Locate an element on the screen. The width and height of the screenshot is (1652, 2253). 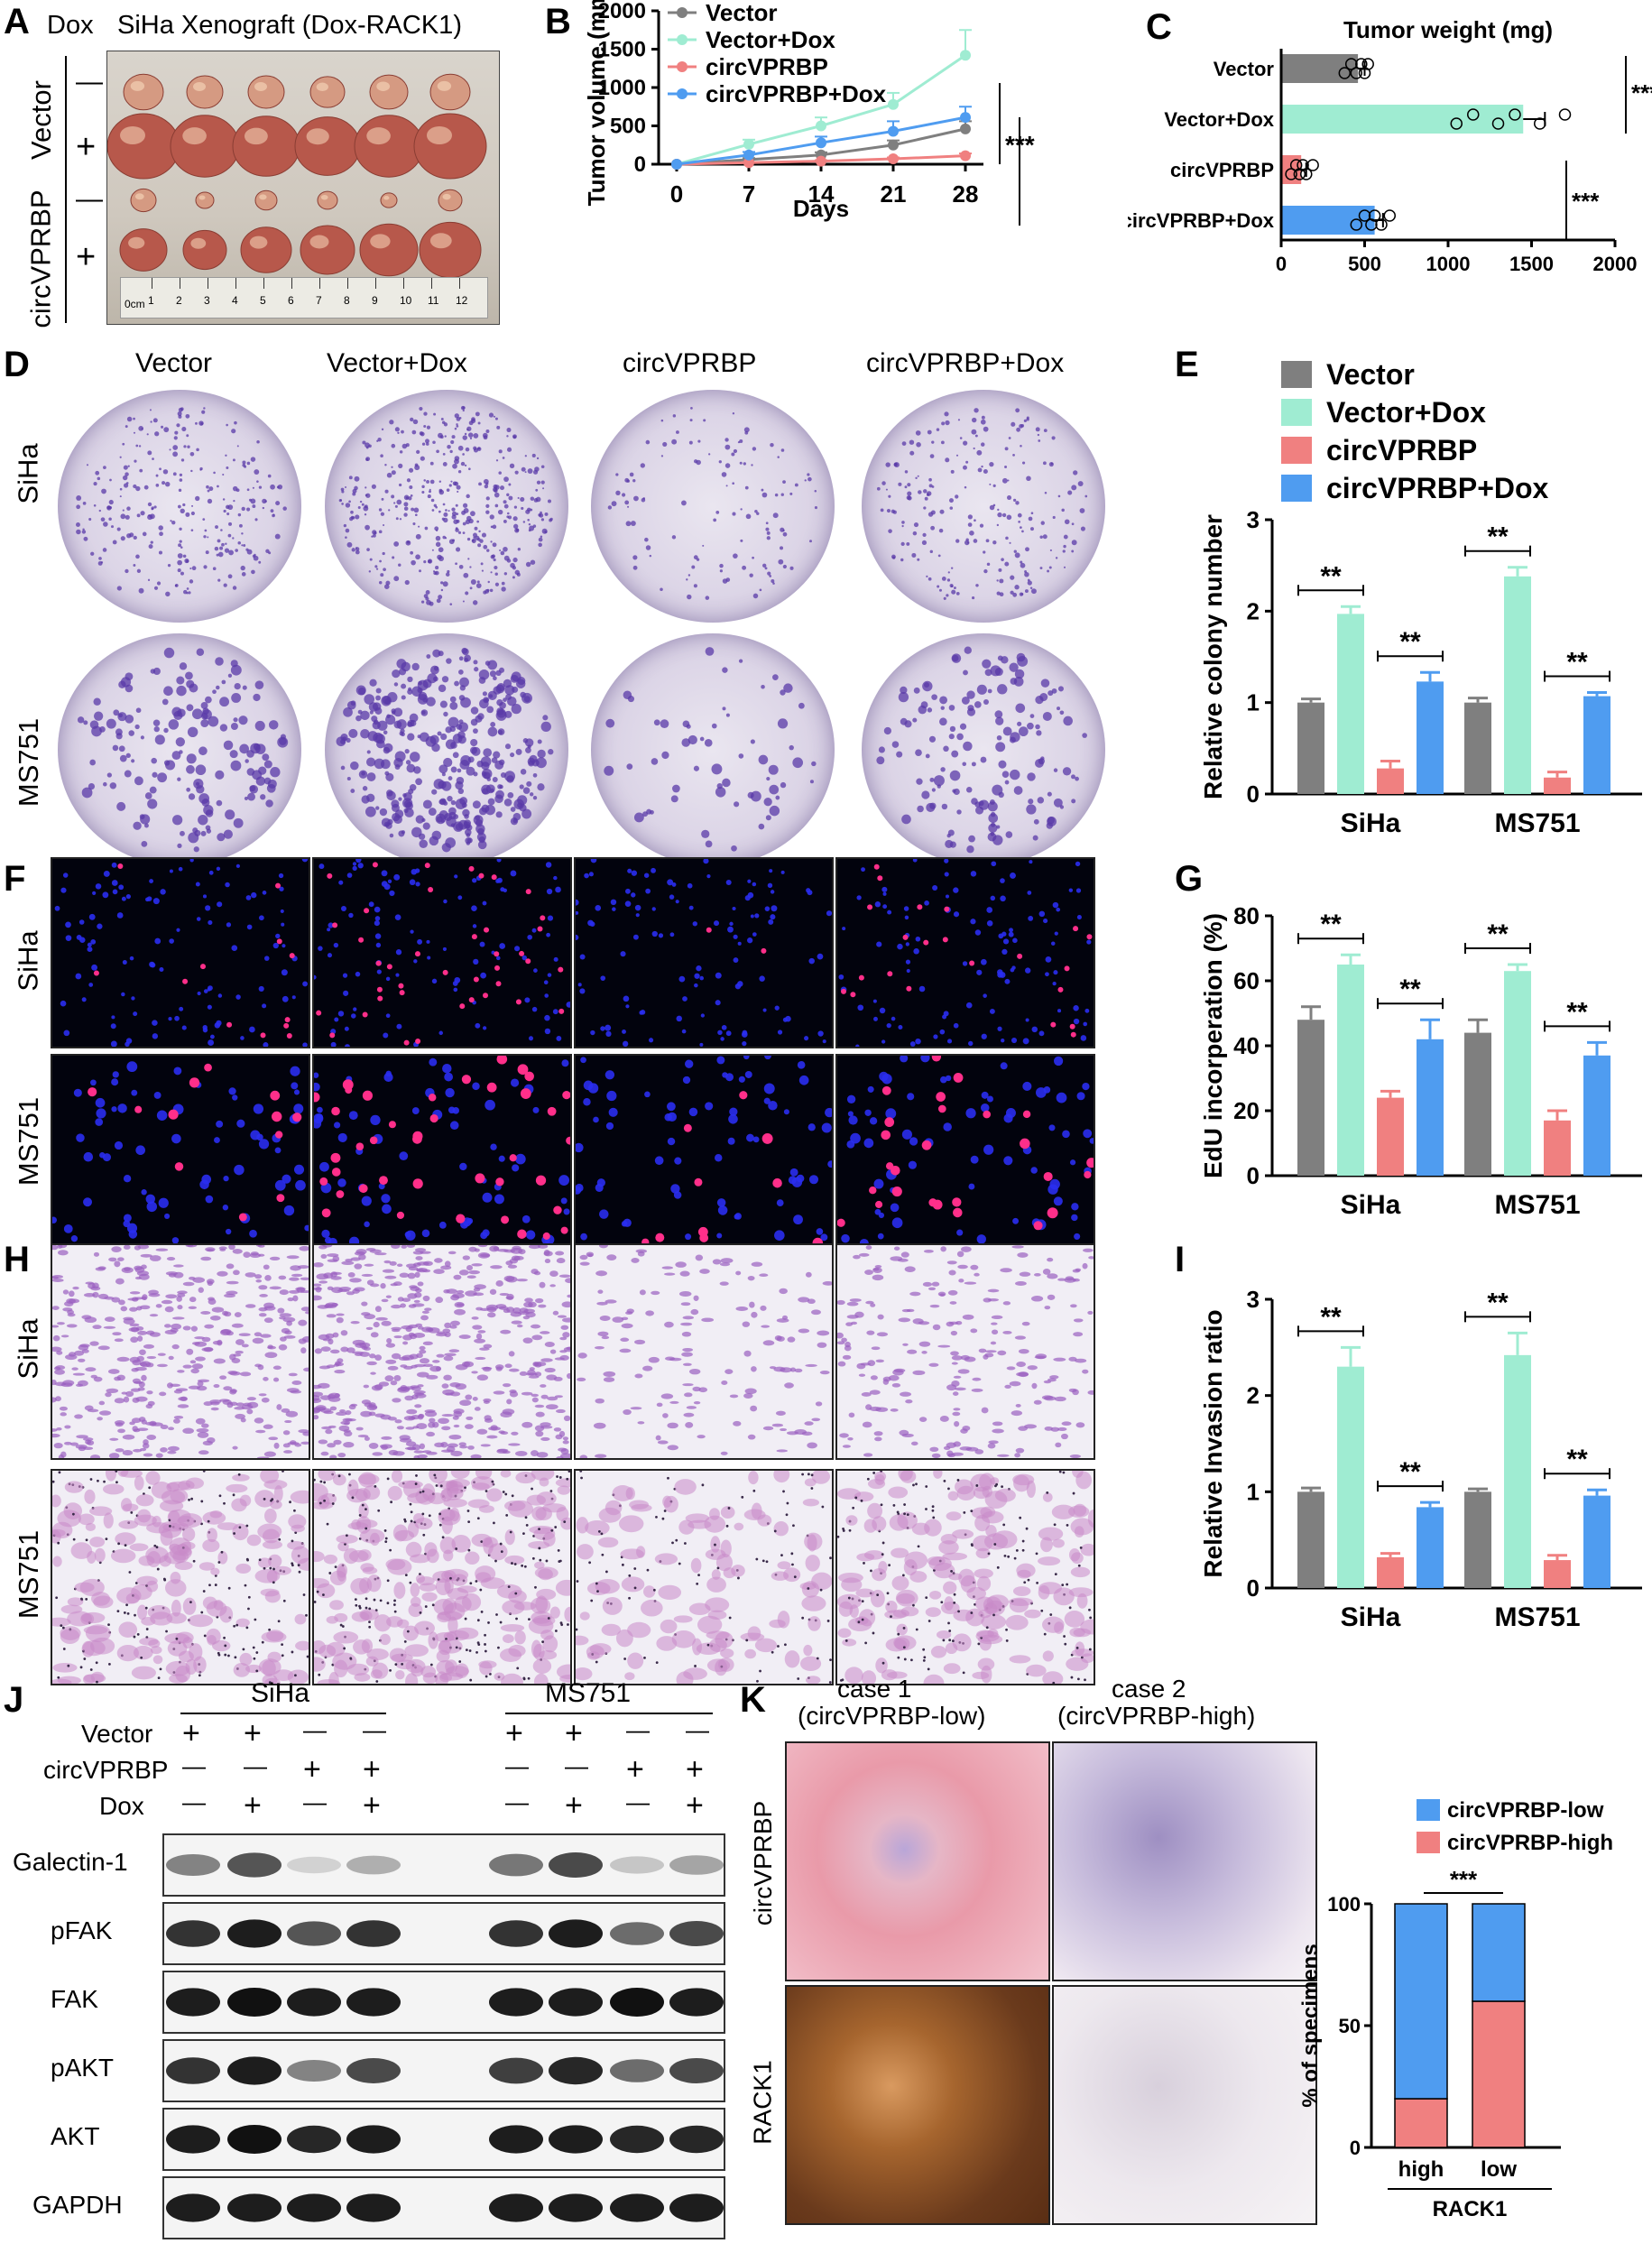
tumor-specimen is located at coordinates (327, 200).